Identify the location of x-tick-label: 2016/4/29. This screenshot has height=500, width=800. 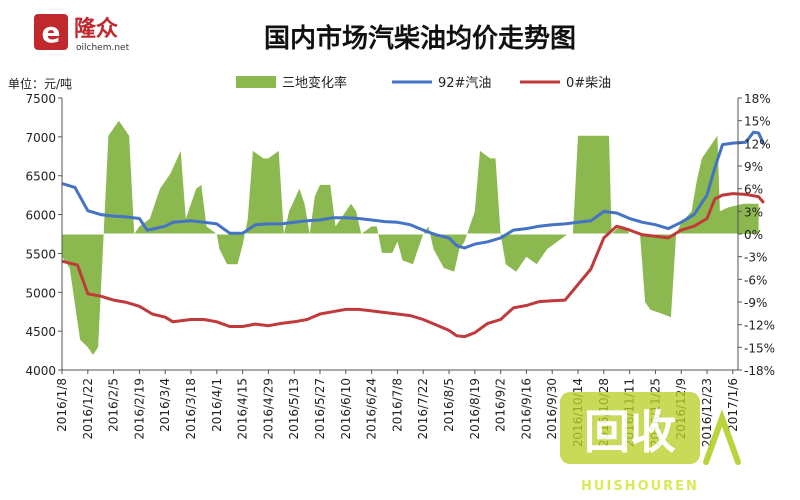
(268, 409).